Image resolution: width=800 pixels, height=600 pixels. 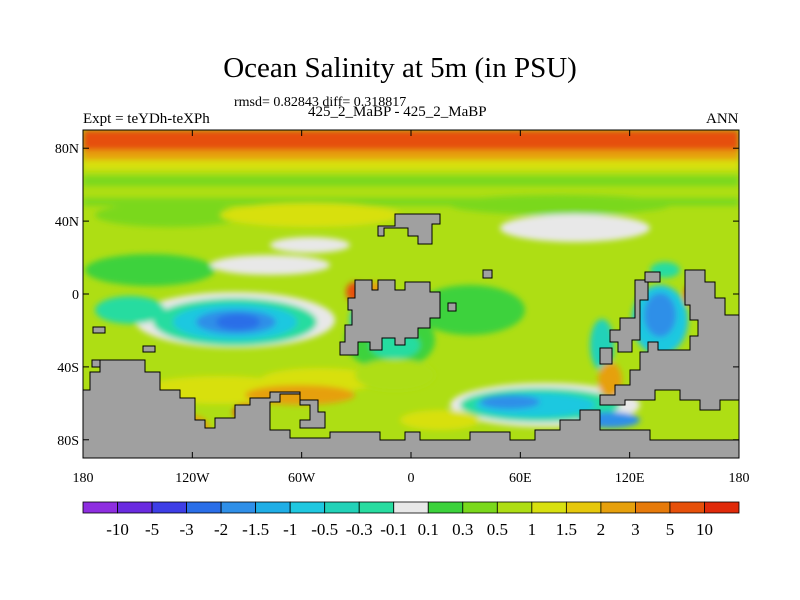 I want to click on arctic-band-low, so click(x=411, y=165).